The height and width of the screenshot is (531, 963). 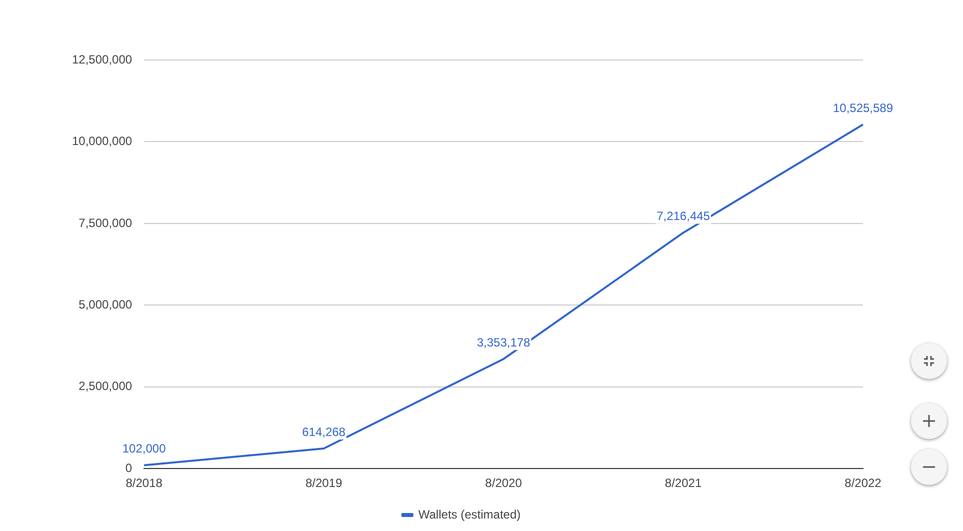 I want to click on data-label: 3,353,178, so click(x=503, y=342).